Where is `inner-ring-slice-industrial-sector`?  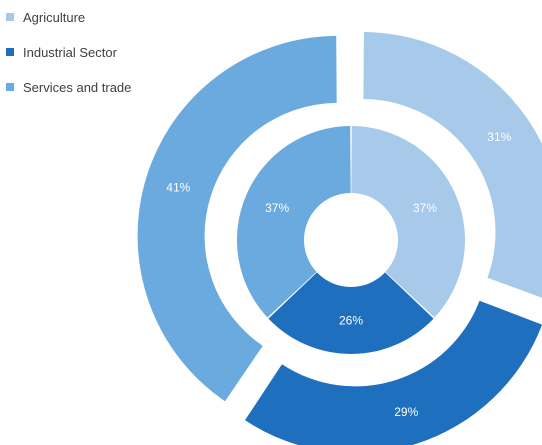 inner-ring-slice-industrial-sector is located at coordinates (351, 313).